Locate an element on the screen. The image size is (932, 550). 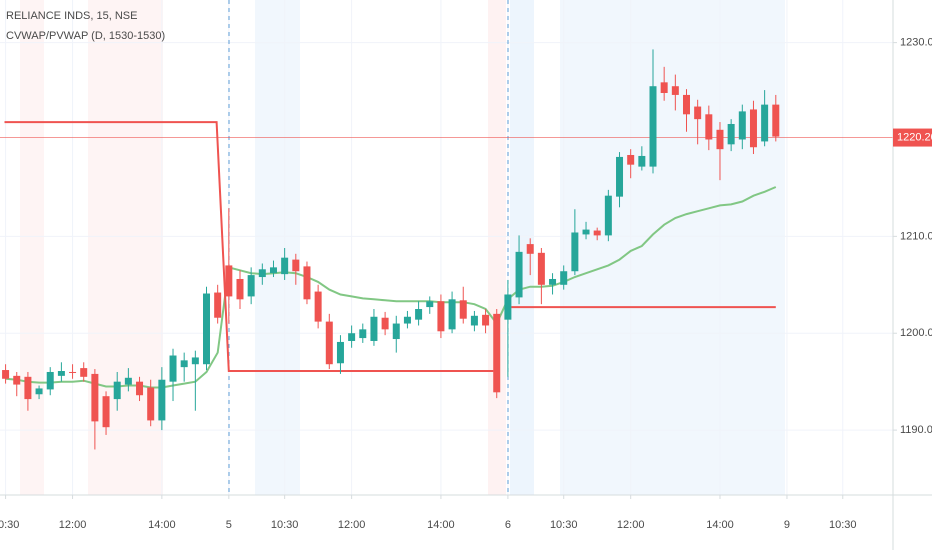
x-tick-label: 6 is located at coordinates (508, 525).